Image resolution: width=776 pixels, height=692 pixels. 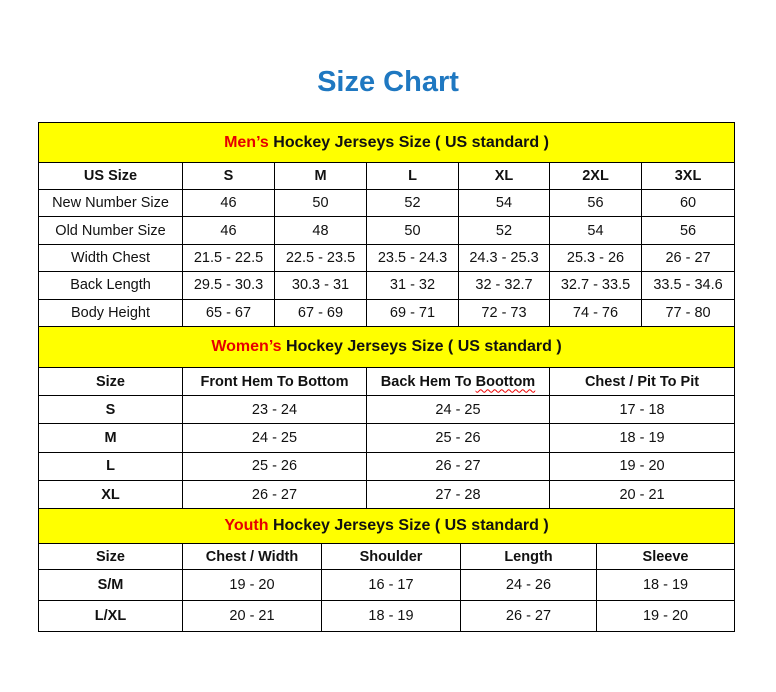 I want to click on banner-highlight: Youth, so click(x=246, y=525).